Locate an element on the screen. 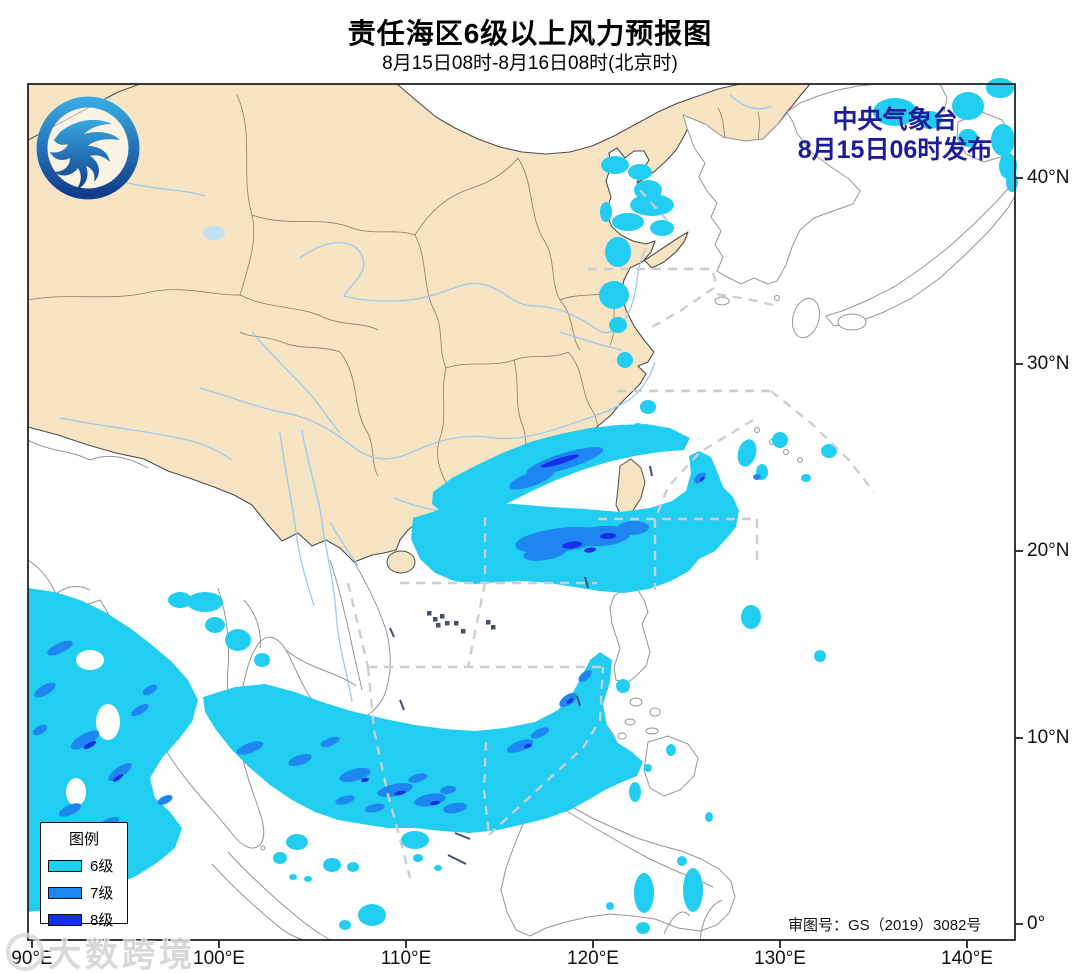  lat-label-20n: 20°N is located at coordinates (1048, 550).